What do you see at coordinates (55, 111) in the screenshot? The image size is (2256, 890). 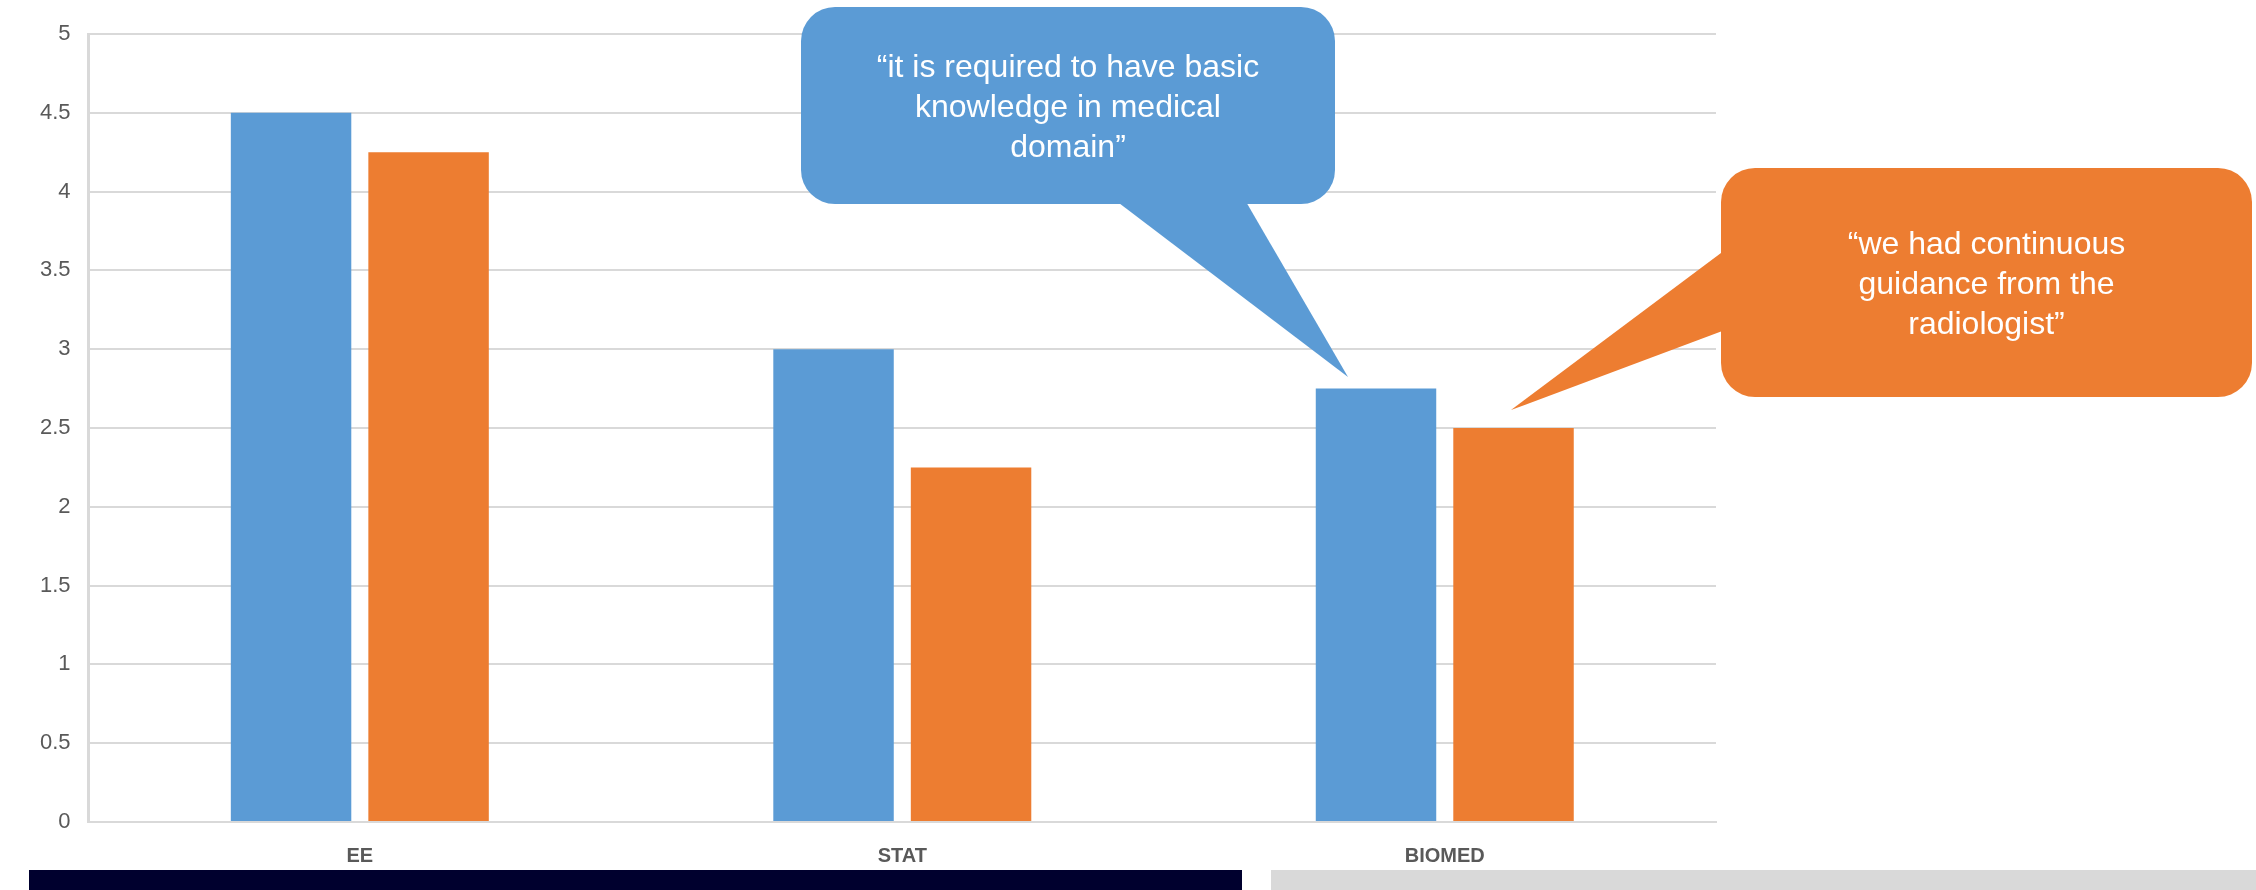 I see `y-tick-label: 4.5` at bounding box center [55, 111].